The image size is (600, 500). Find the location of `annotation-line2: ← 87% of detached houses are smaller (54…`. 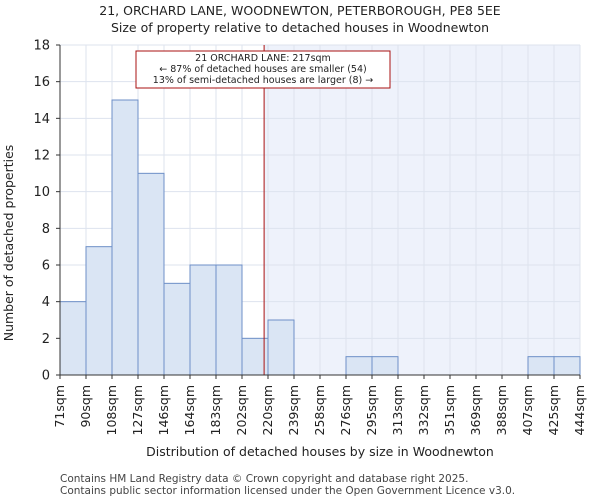

annotation-line2: ← 87% of detached houses are smaller (54… is located at coordinates (262, 69).